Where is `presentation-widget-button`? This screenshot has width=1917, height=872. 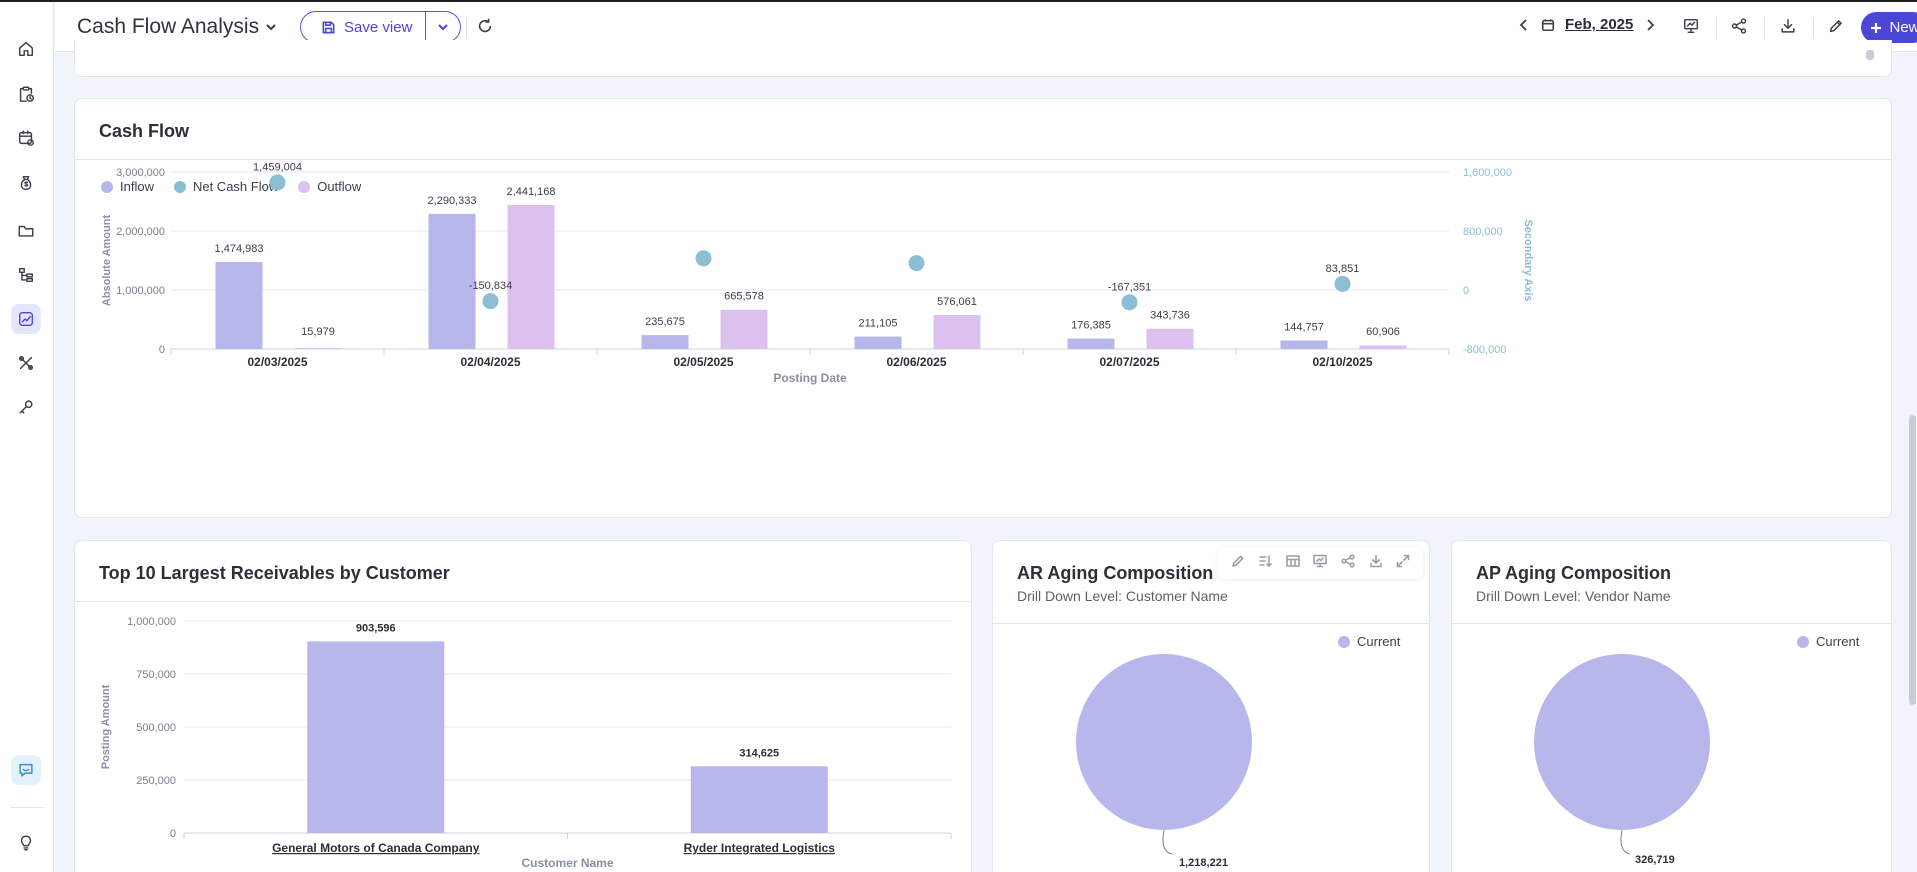
presentation-widget-button is located at coordinates (1320, 563).